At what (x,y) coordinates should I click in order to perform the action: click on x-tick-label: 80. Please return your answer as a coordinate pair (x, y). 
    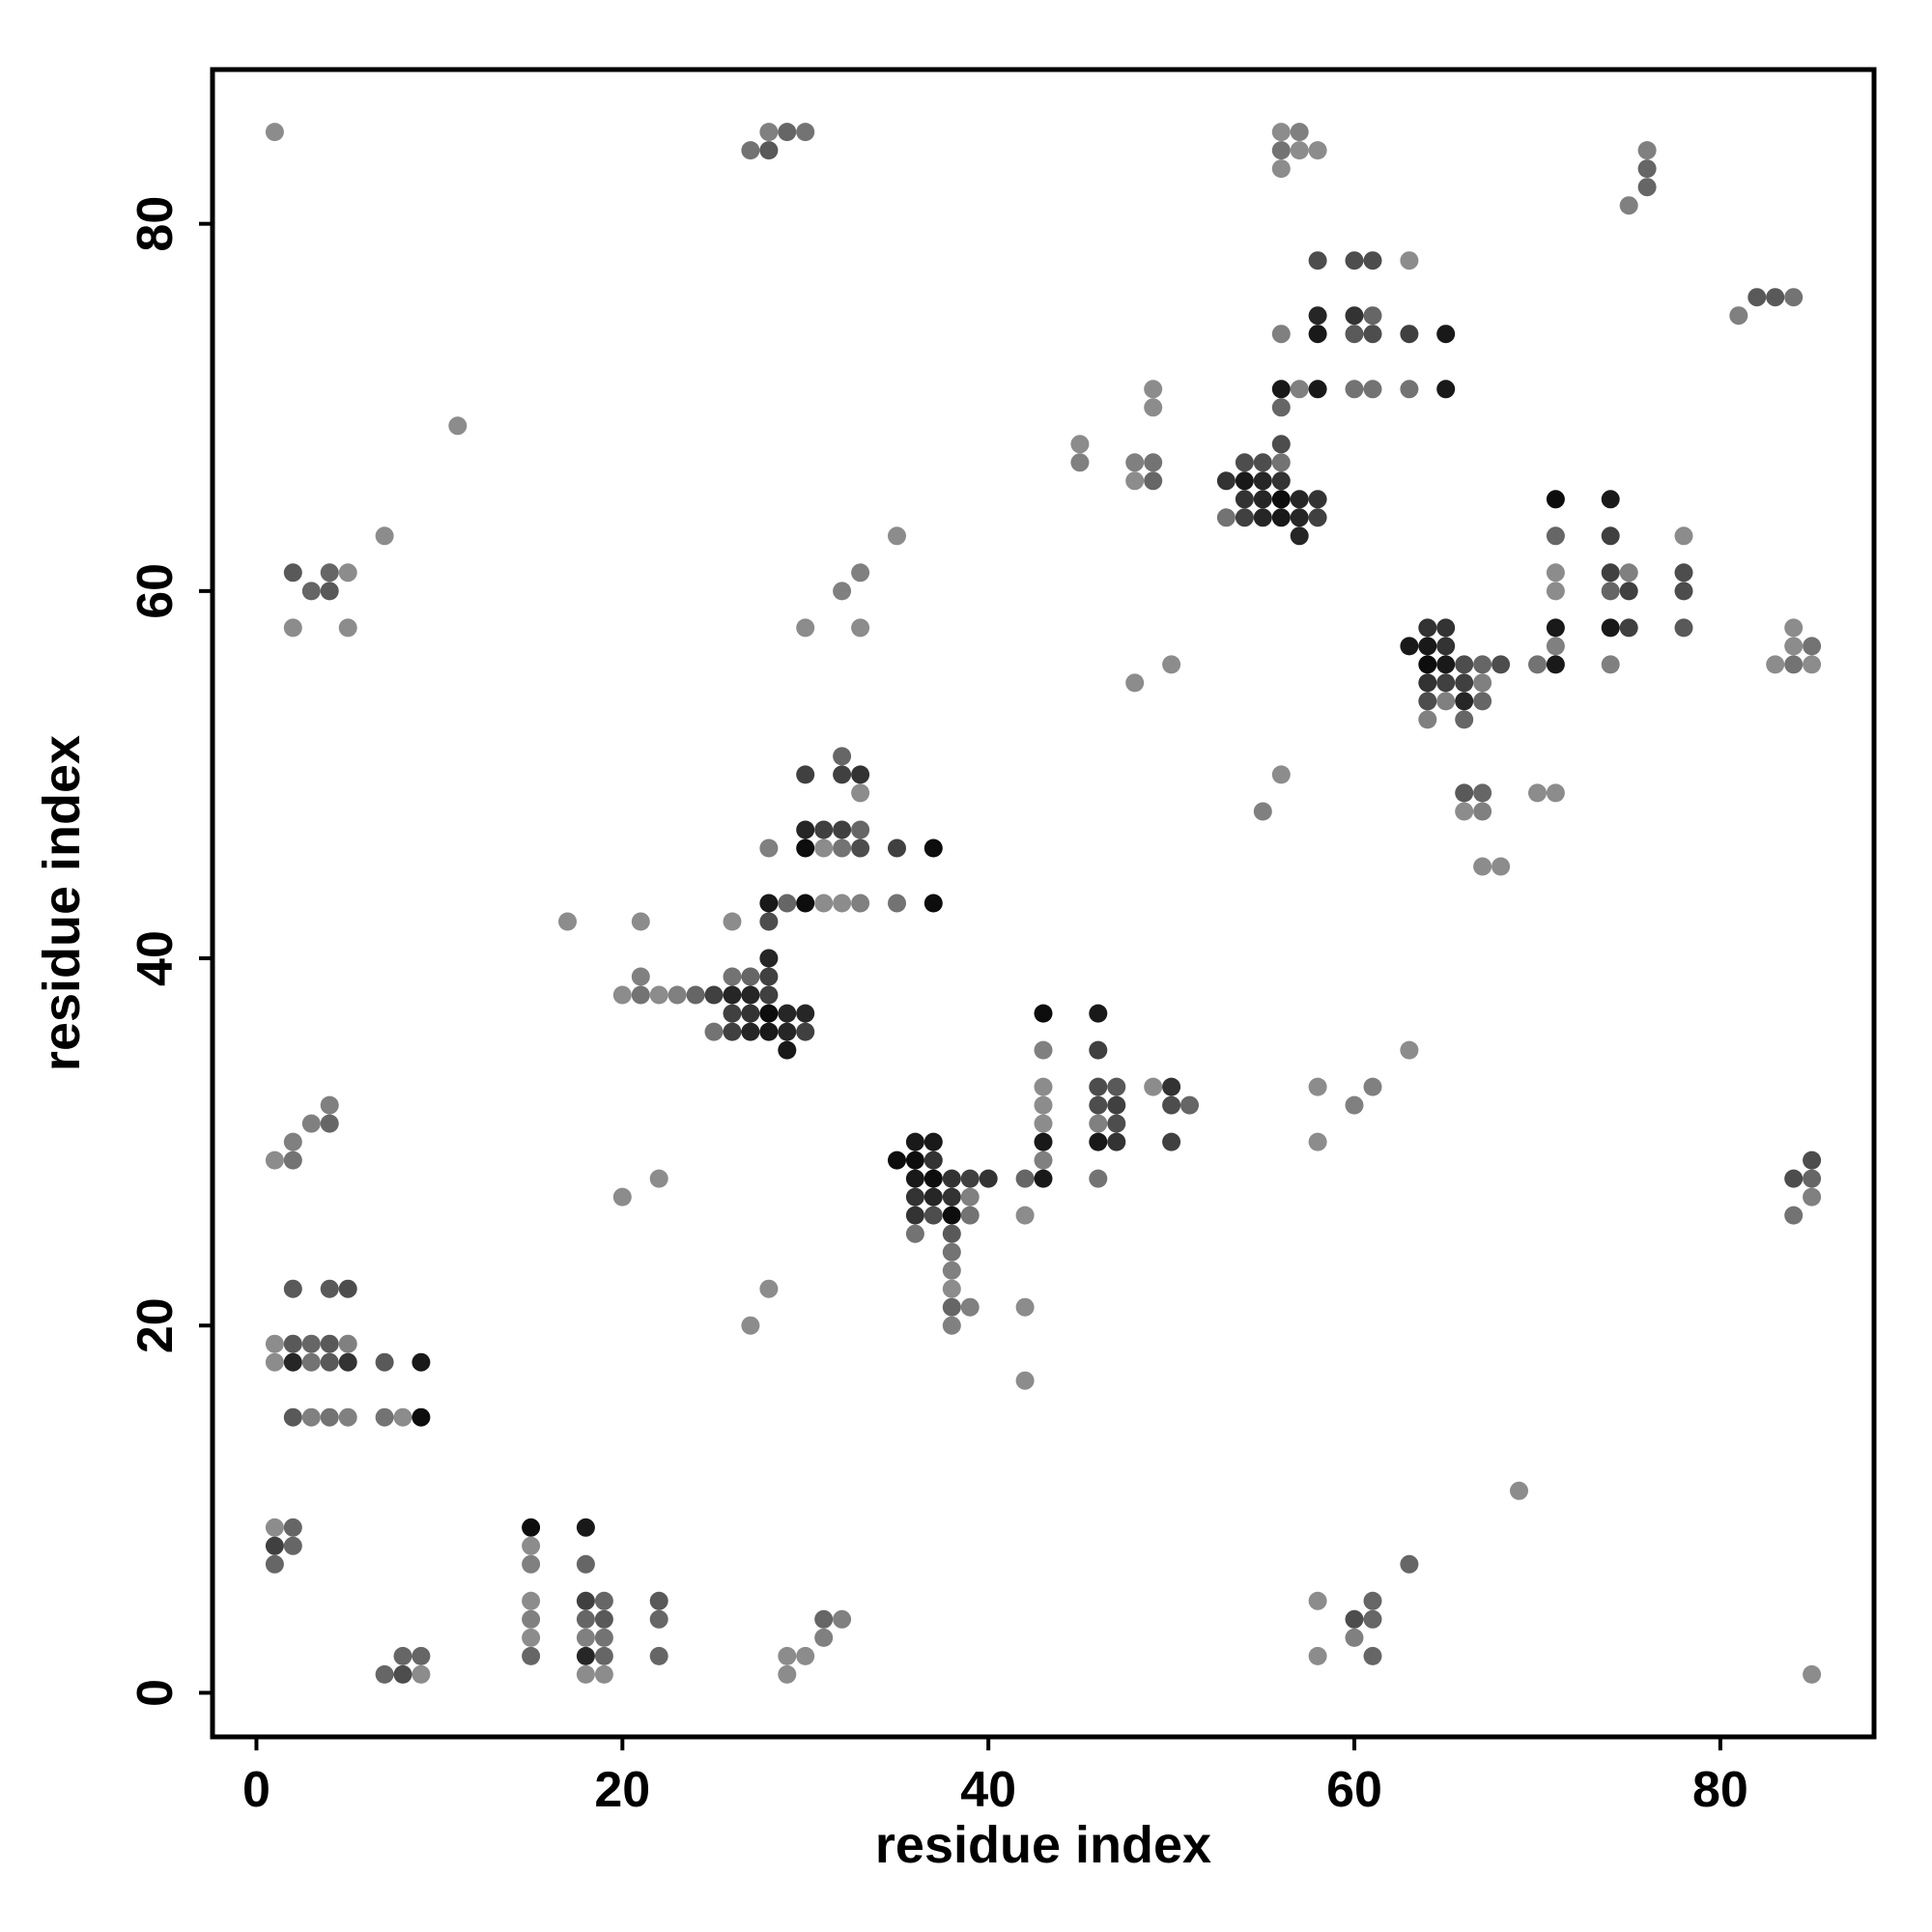
    Looking at the image, I should click on (1720, 1790).